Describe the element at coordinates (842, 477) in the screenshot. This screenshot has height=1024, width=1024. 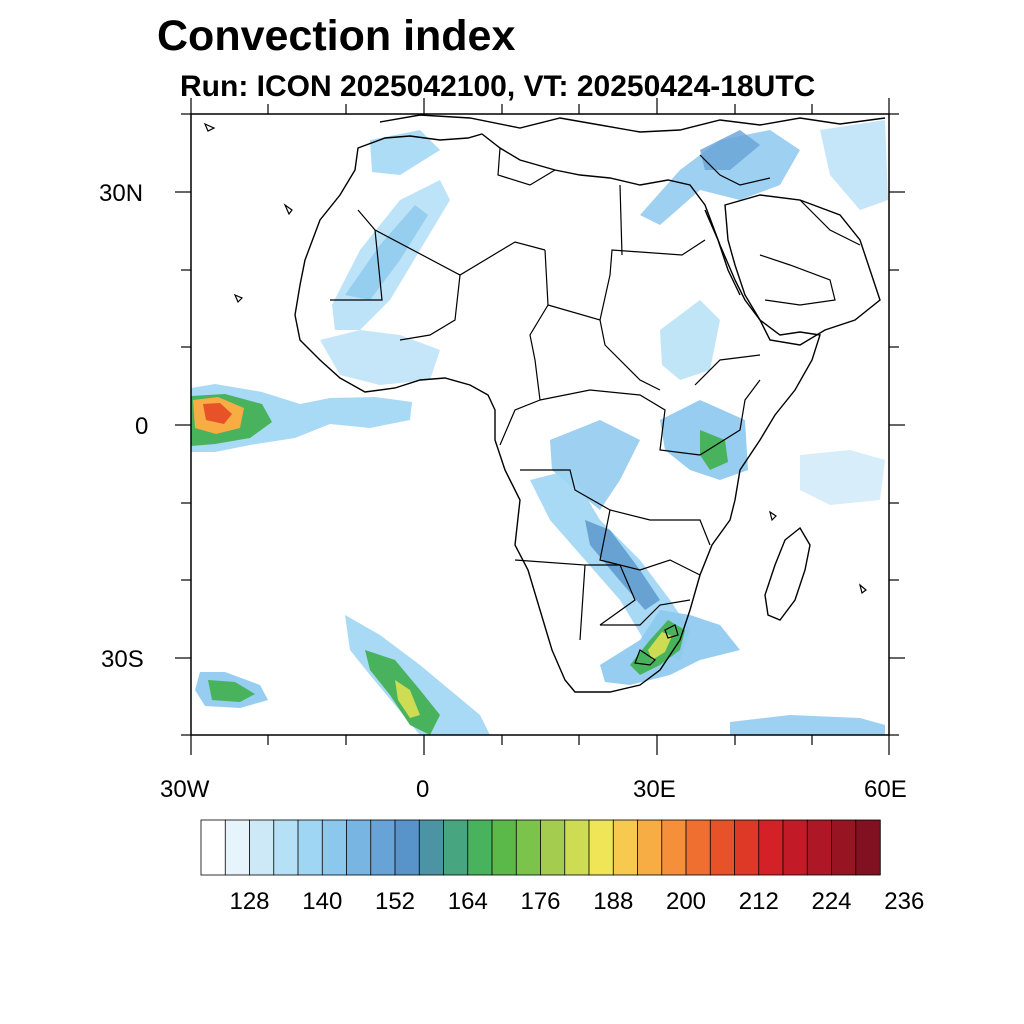
I see `field-patch-indian-ocean` at that location.